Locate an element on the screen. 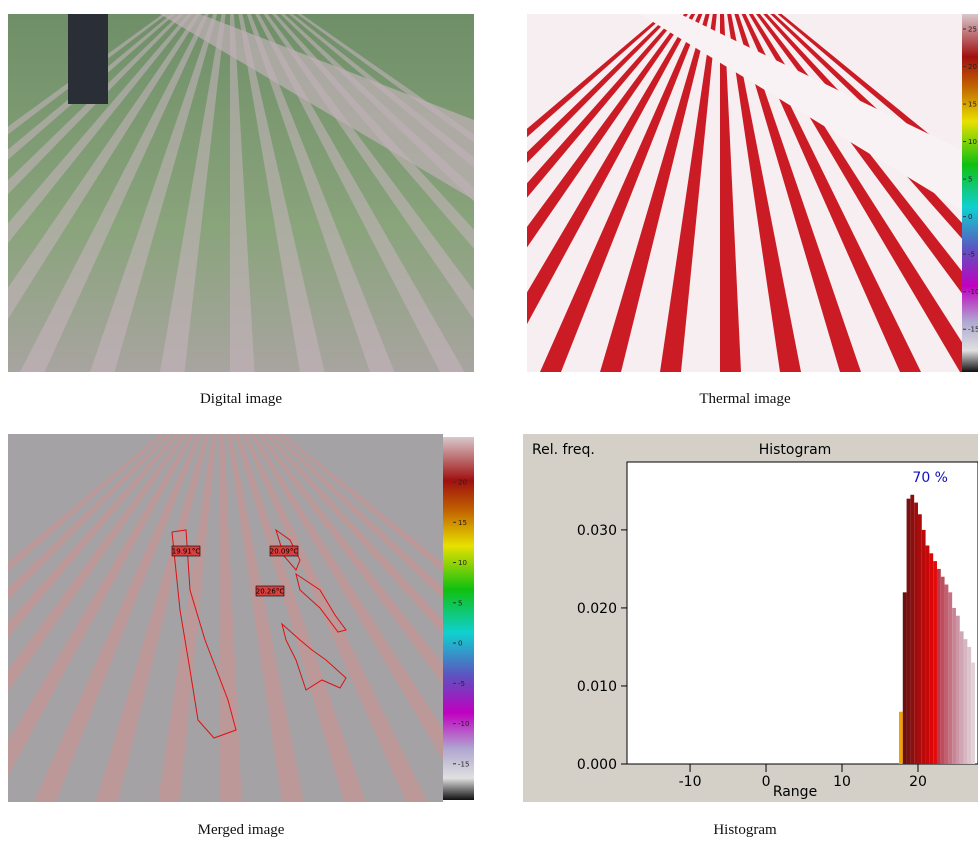 This screenshot has width=978, height=848. merged-label: 19.91°C 20.09°C 20.26°C is located at coordinates (235, 571).